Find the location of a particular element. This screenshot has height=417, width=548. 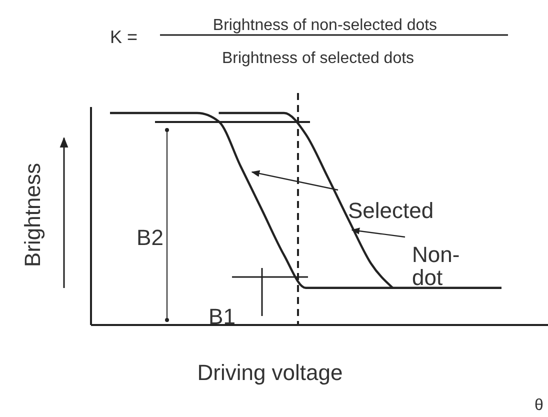

annotation: Non-dot is located at coordinates (436, 266).